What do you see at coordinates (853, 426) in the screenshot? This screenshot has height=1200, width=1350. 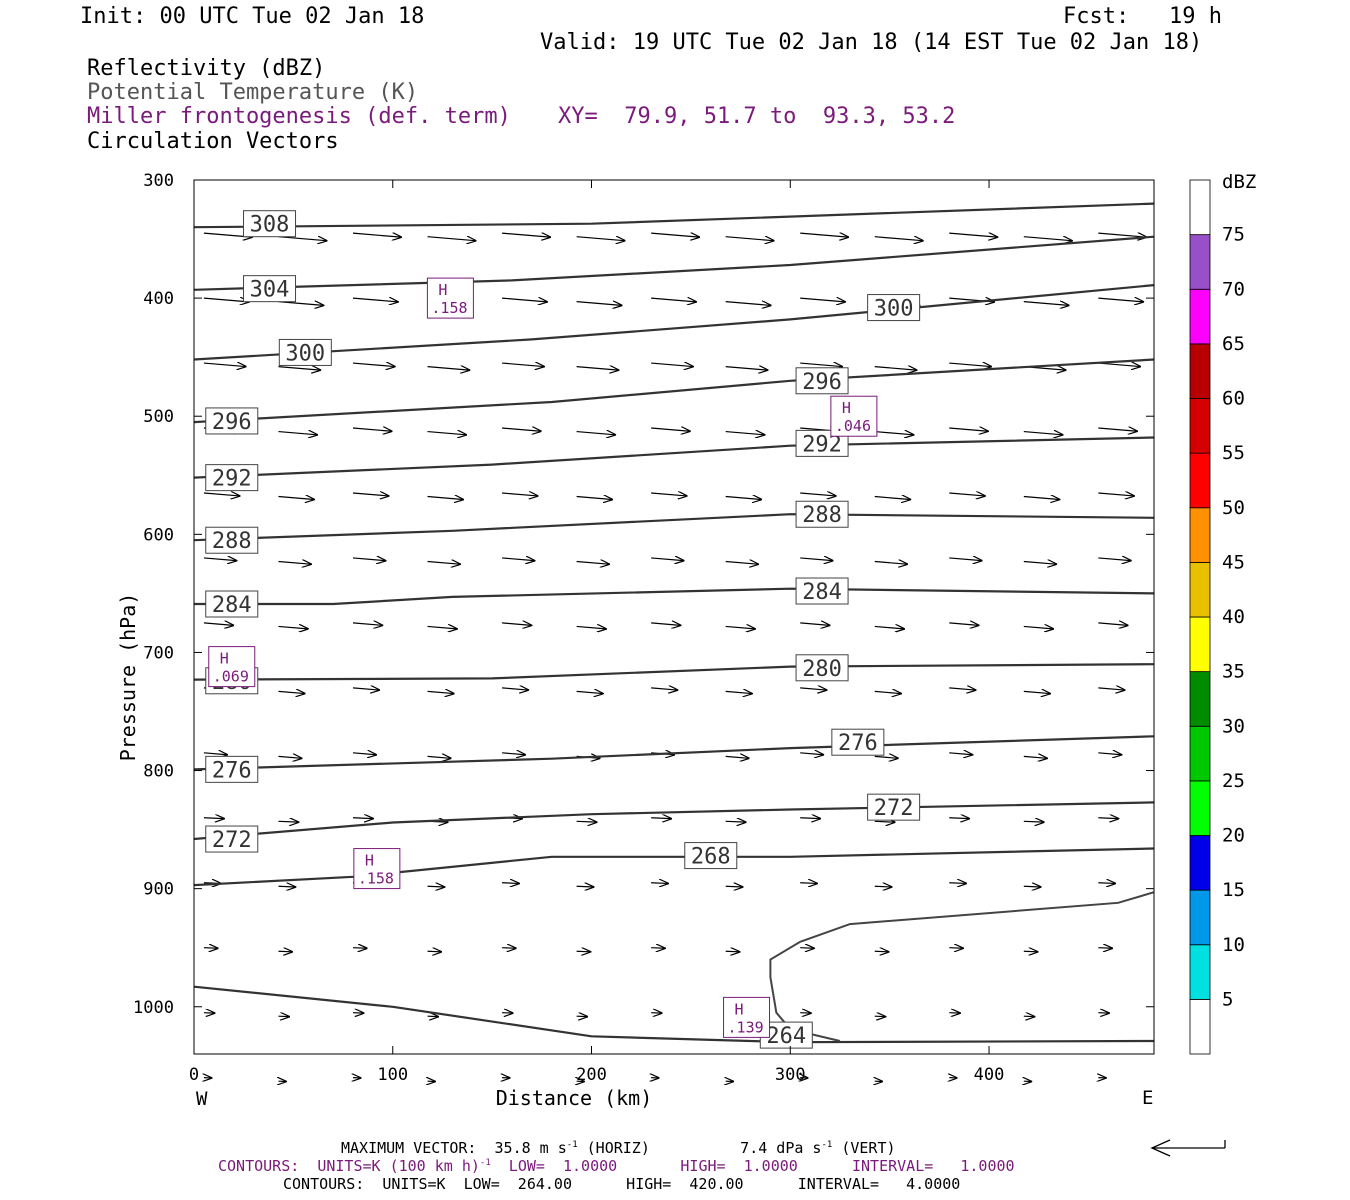 I see `max-value: .046` at bounding box center [853, 426].